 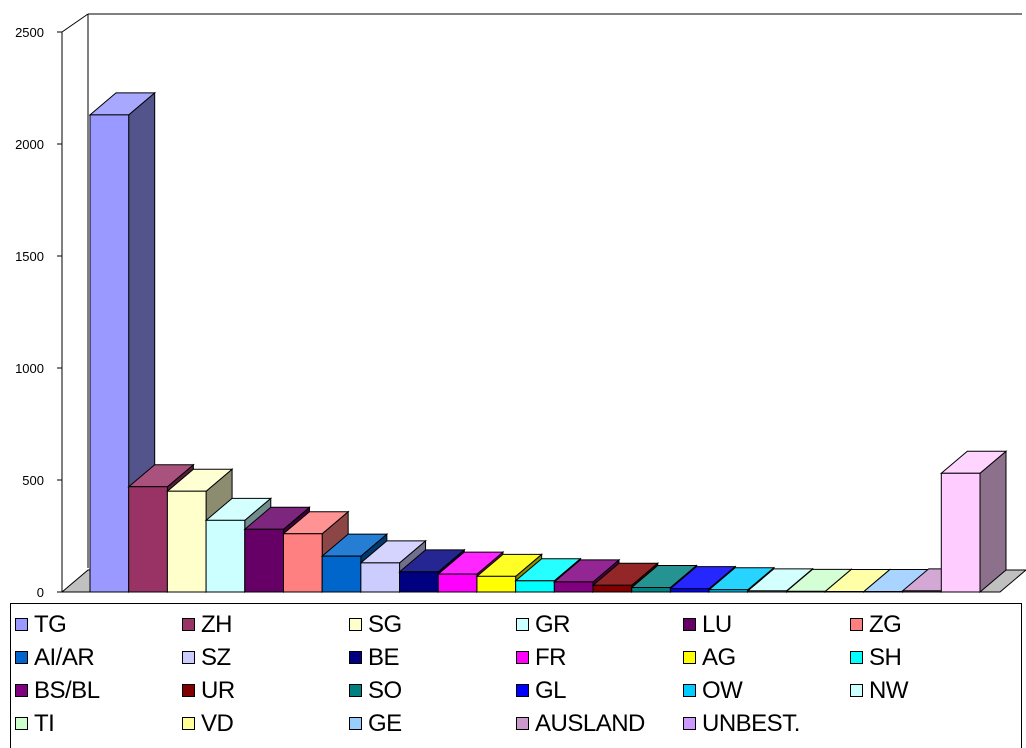 I want to click on legend-label: AUSLAND, so click(x=590, y=723).